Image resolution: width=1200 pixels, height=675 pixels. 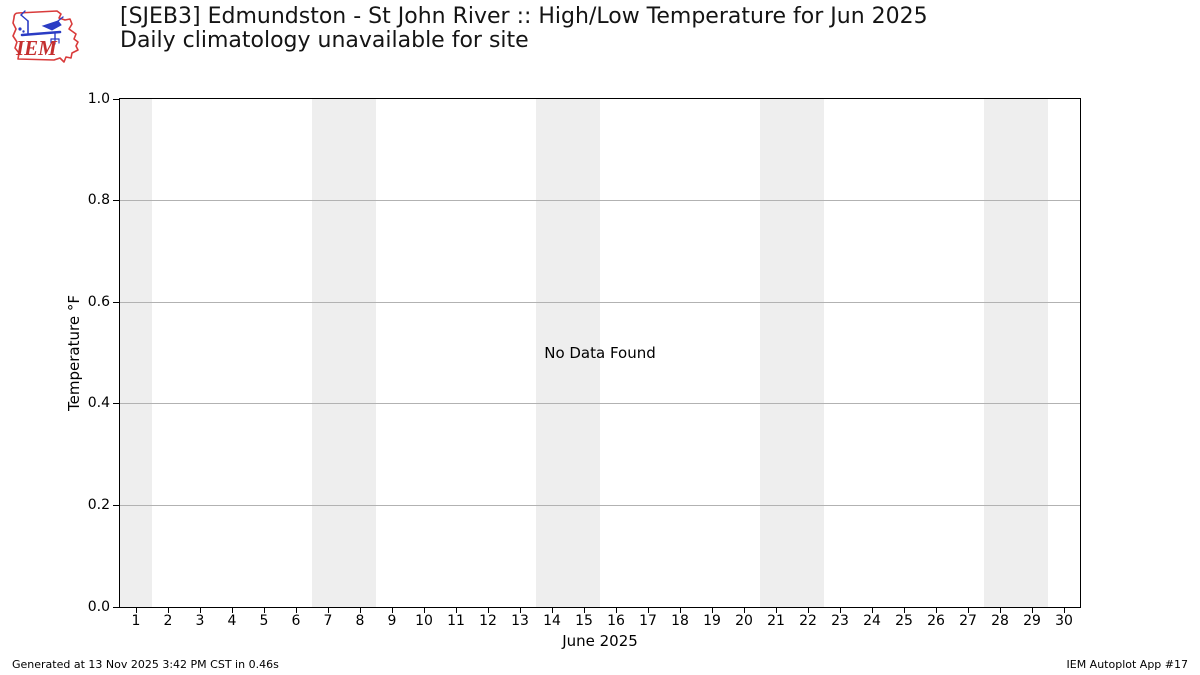 I want to click on x-tick-label: 4, so click(x=232, y=621).